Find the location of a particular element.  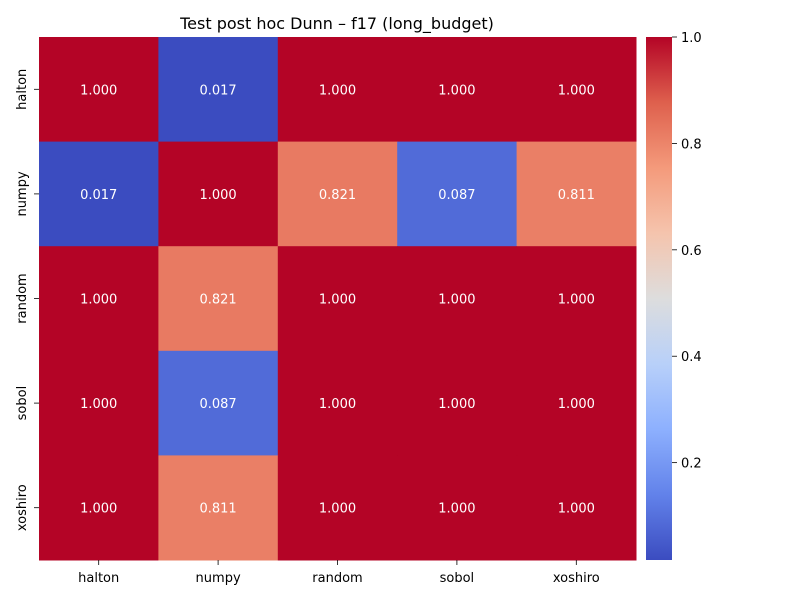

heatmap-cell-sobol-halton is located at coordinates (99, 403).